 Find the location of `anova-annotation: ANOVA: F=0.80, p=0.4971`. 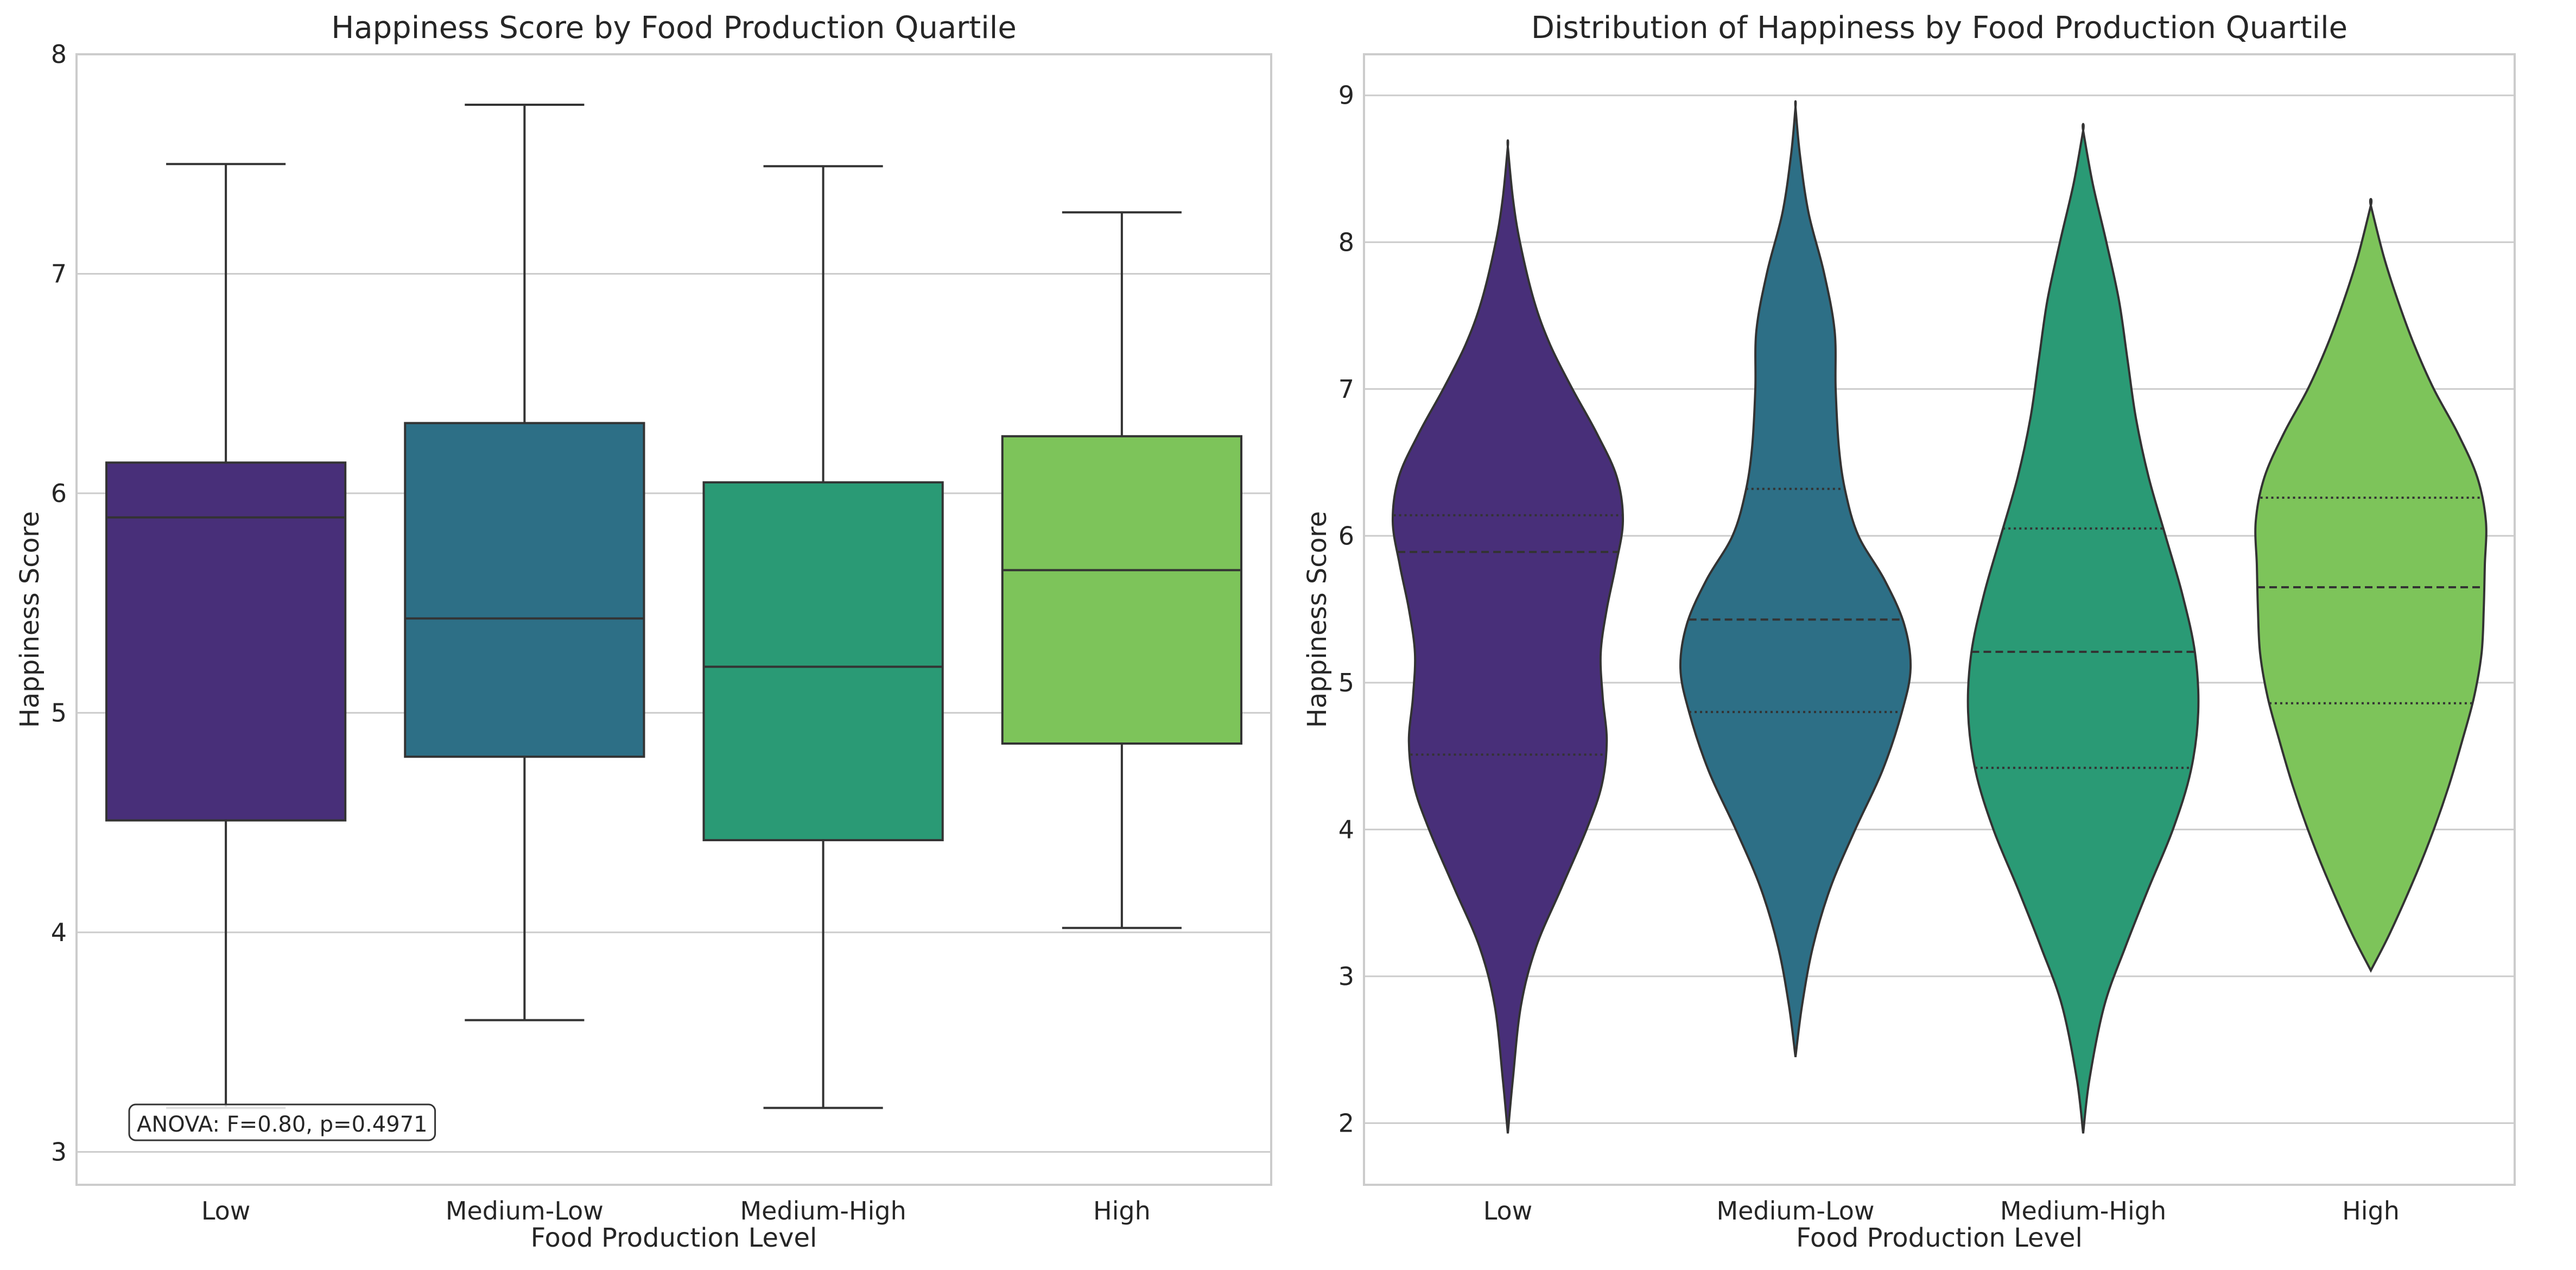

anova-annotation: ANOVA: F=0.80, p=0.4971 is located at coordinates (282, 1122).